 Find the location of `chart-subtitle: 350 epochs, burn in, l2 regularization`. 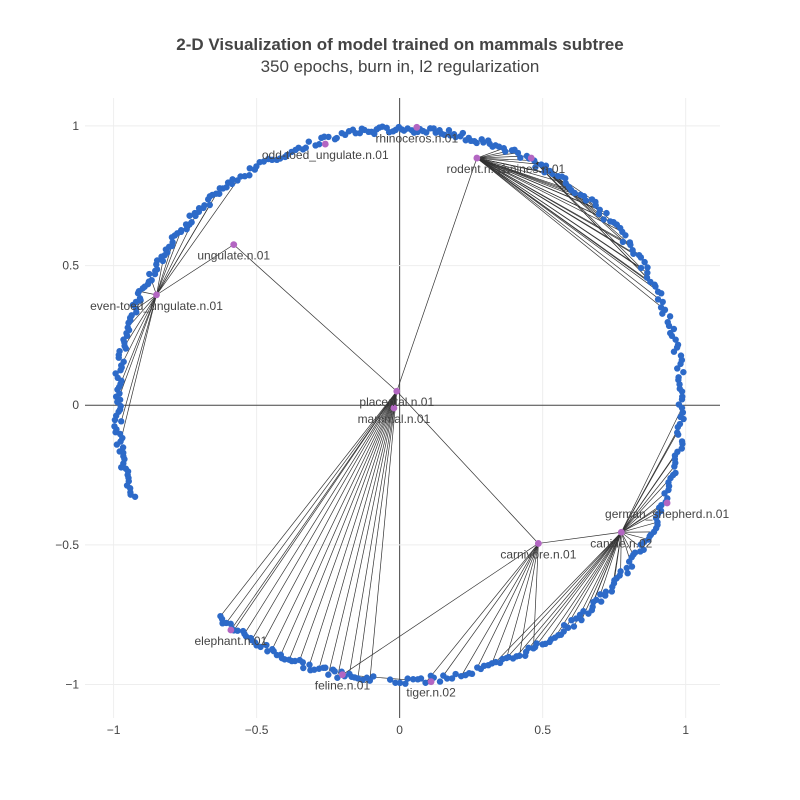

chart-subtitle: 350 epochs, burn in, l2 regularization is located at coordinates (400, 66).